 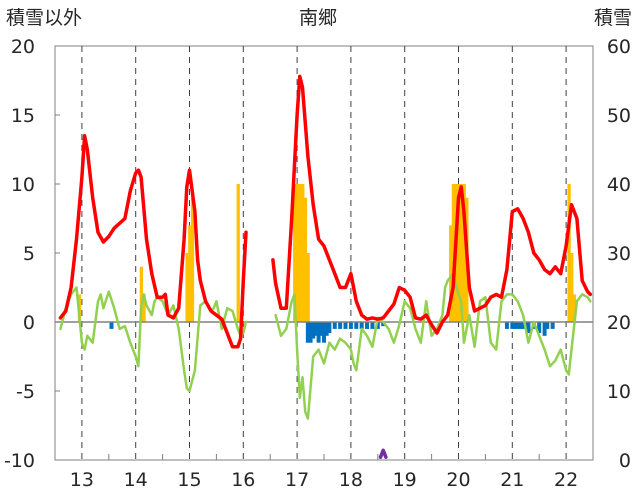 What do you see at coordinates (153, 241) in the screenshot?
I see `red-series-line` at bounding box center [153, 241].